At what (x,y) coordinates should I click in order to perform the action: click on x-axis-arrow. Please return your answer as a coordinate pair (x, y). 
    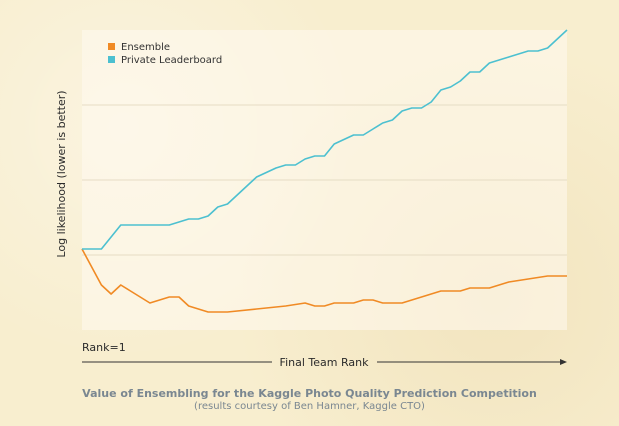
    Looking at the image, I should click on (324, 362).